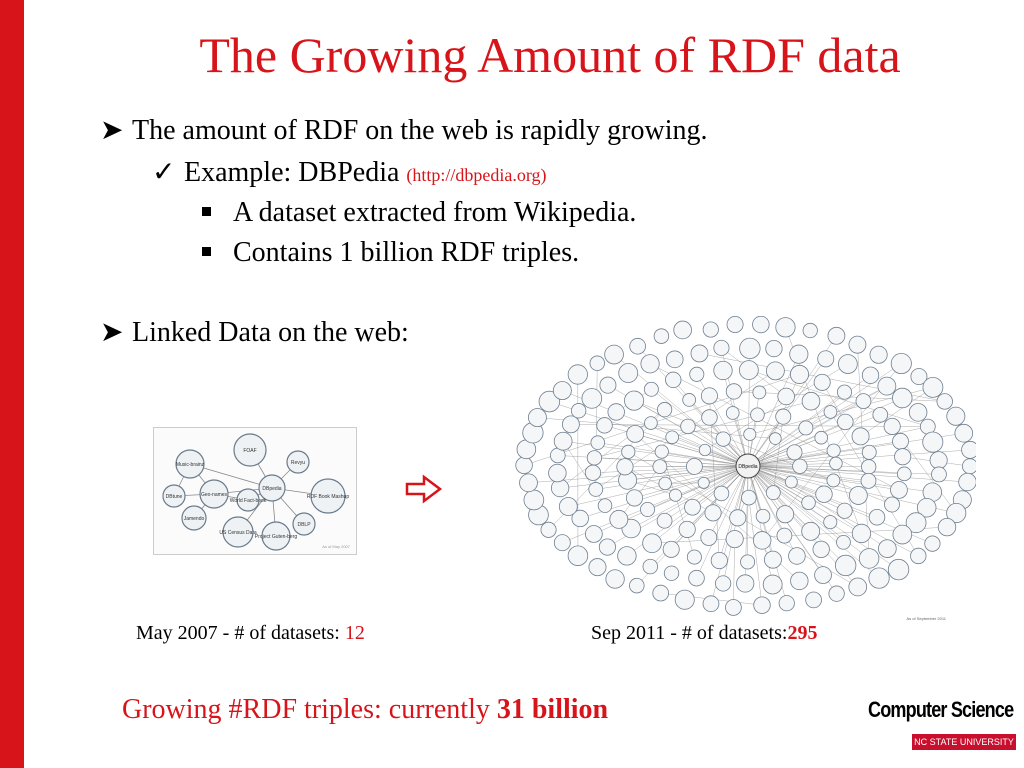 This screenshot has width=1024, height=768. What do you see at coordinates (941, 709) in the screenshot?
I see `logo-title: Computer Science` at bounding box center [941, 709].